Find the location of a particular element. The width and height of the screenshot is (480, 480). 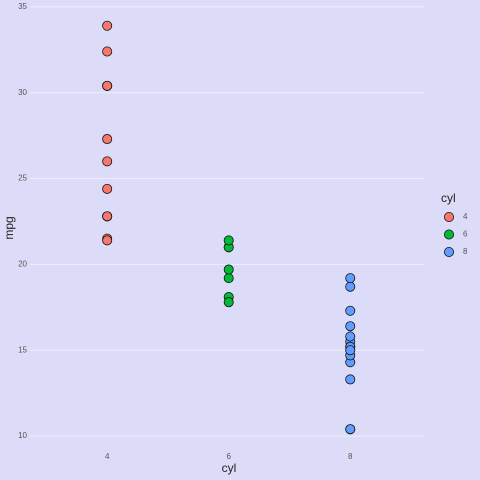

x-tick-label: 8 is located at coordinates (350, 456).